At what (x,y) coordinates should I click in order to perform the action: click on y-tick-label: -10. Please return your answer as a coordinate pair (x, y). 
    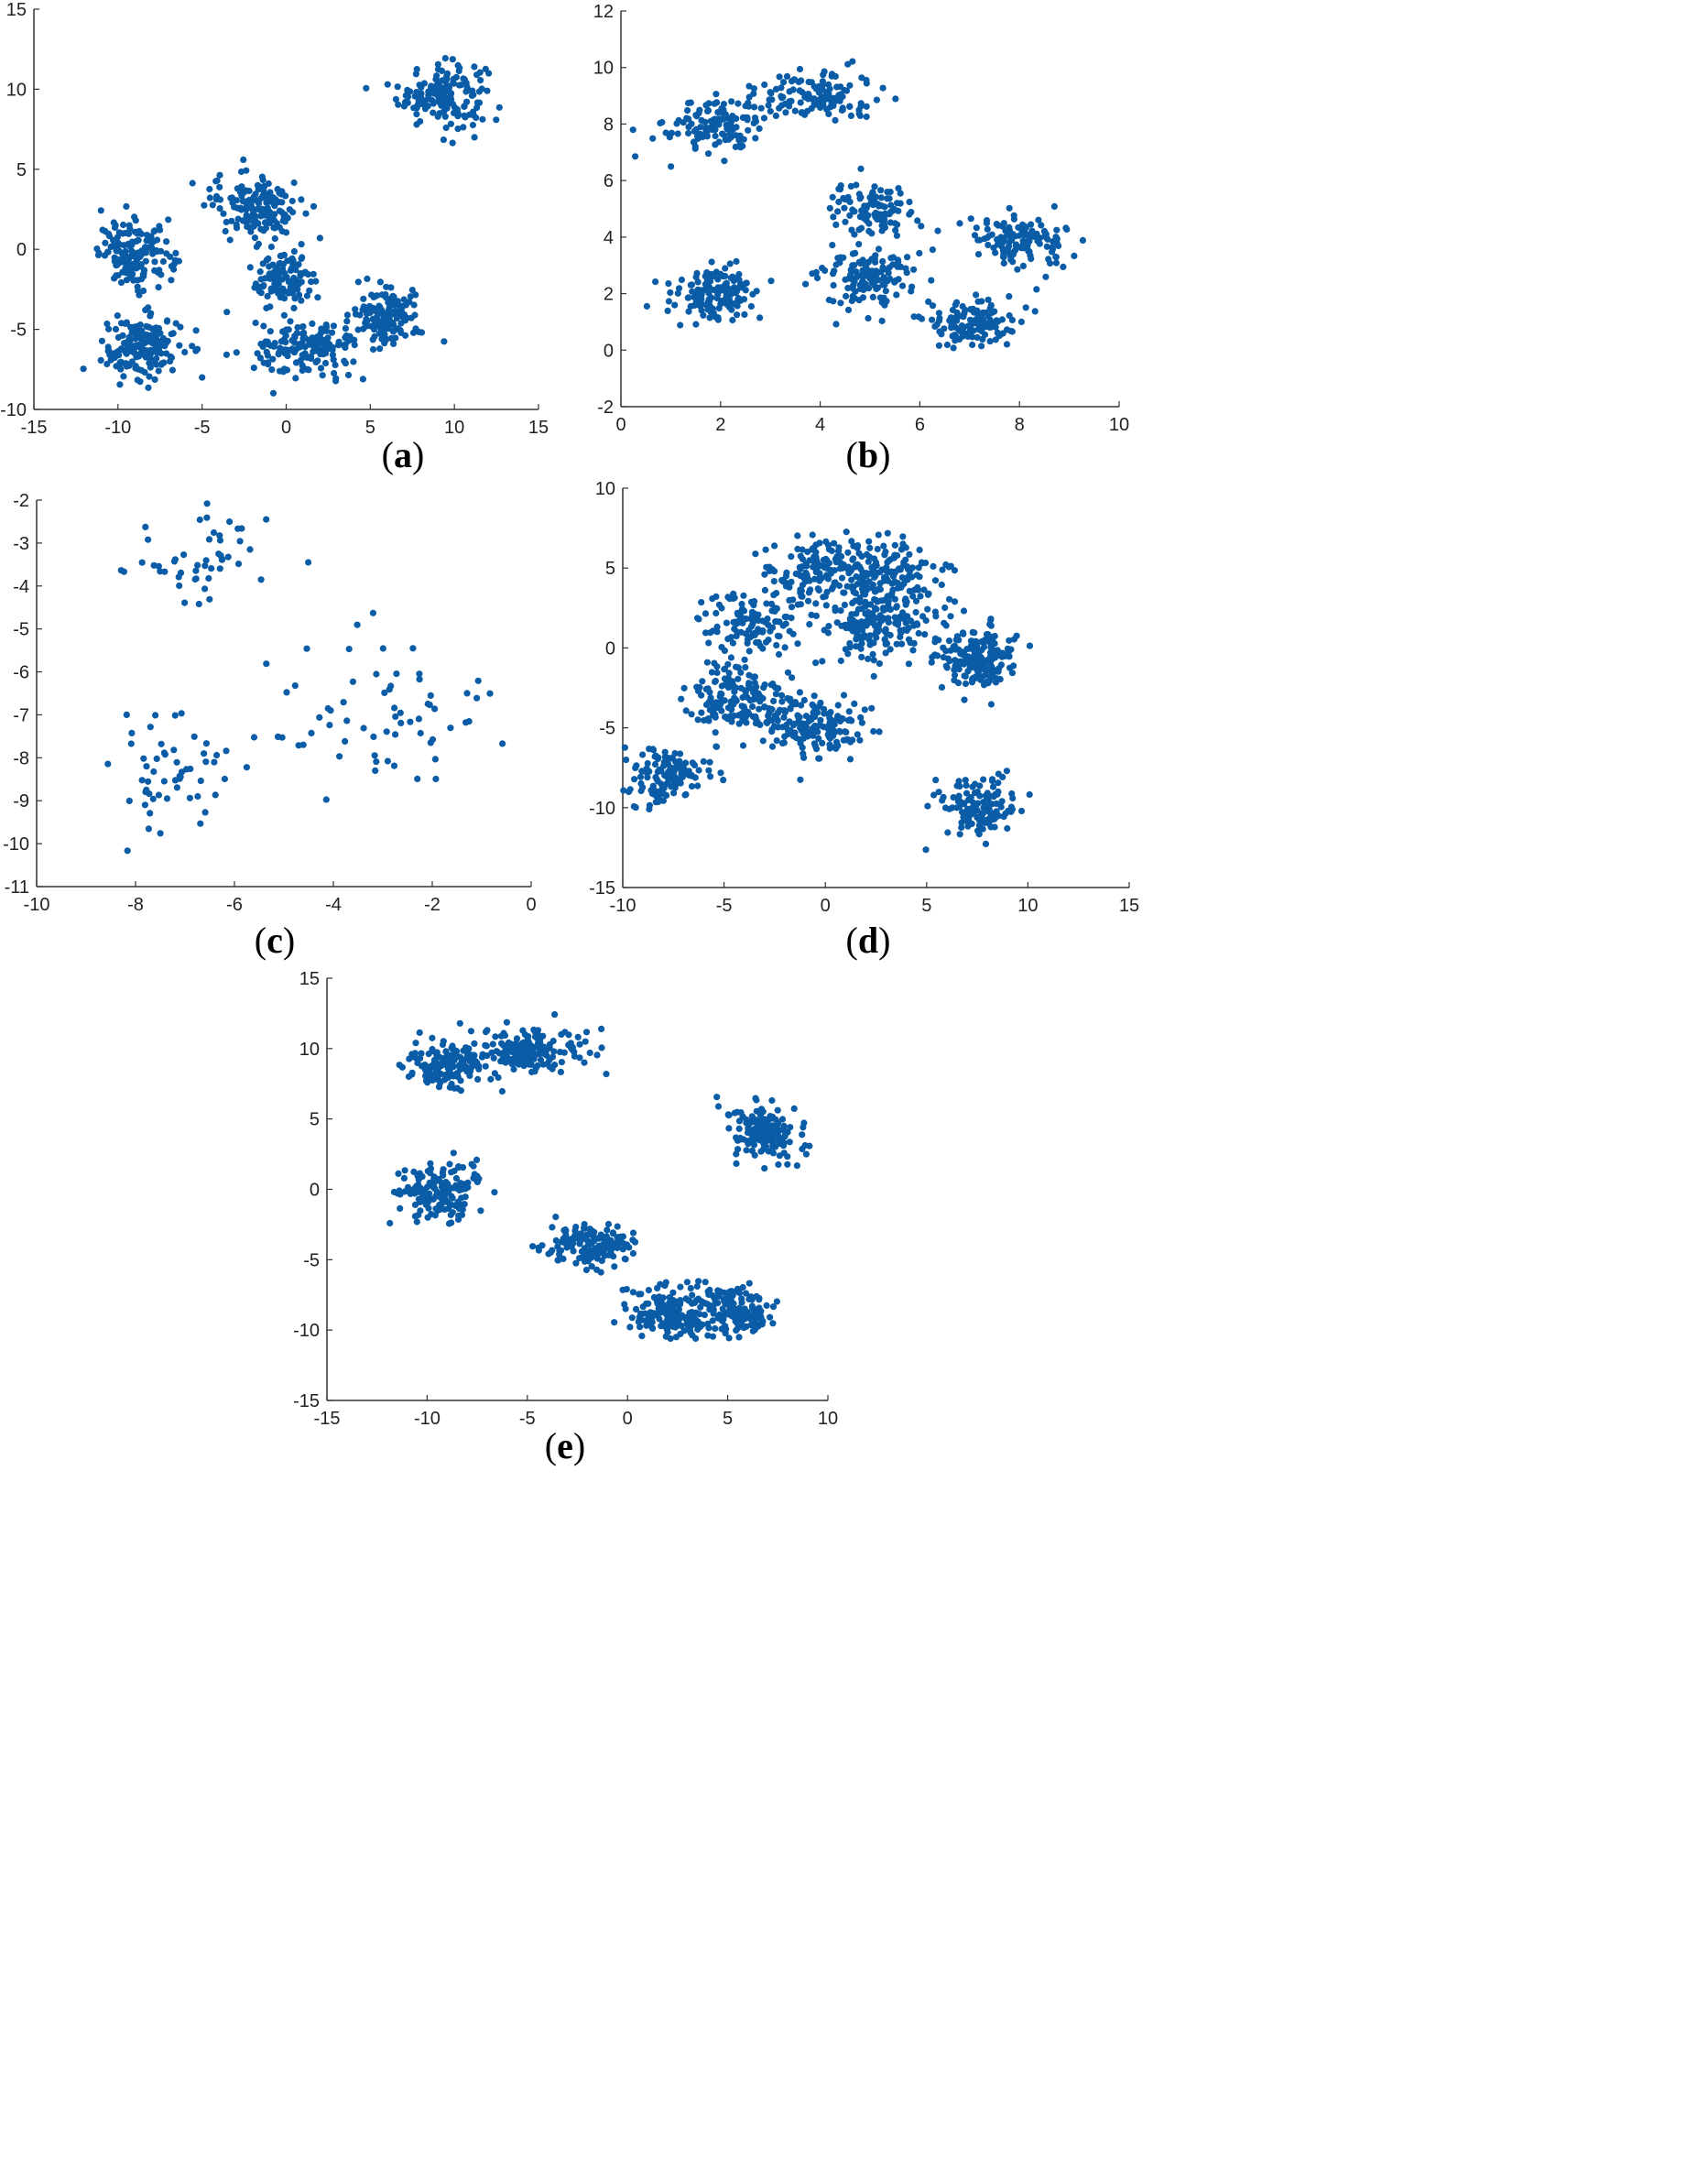
    Looking at the image, I should click on (13, 410).